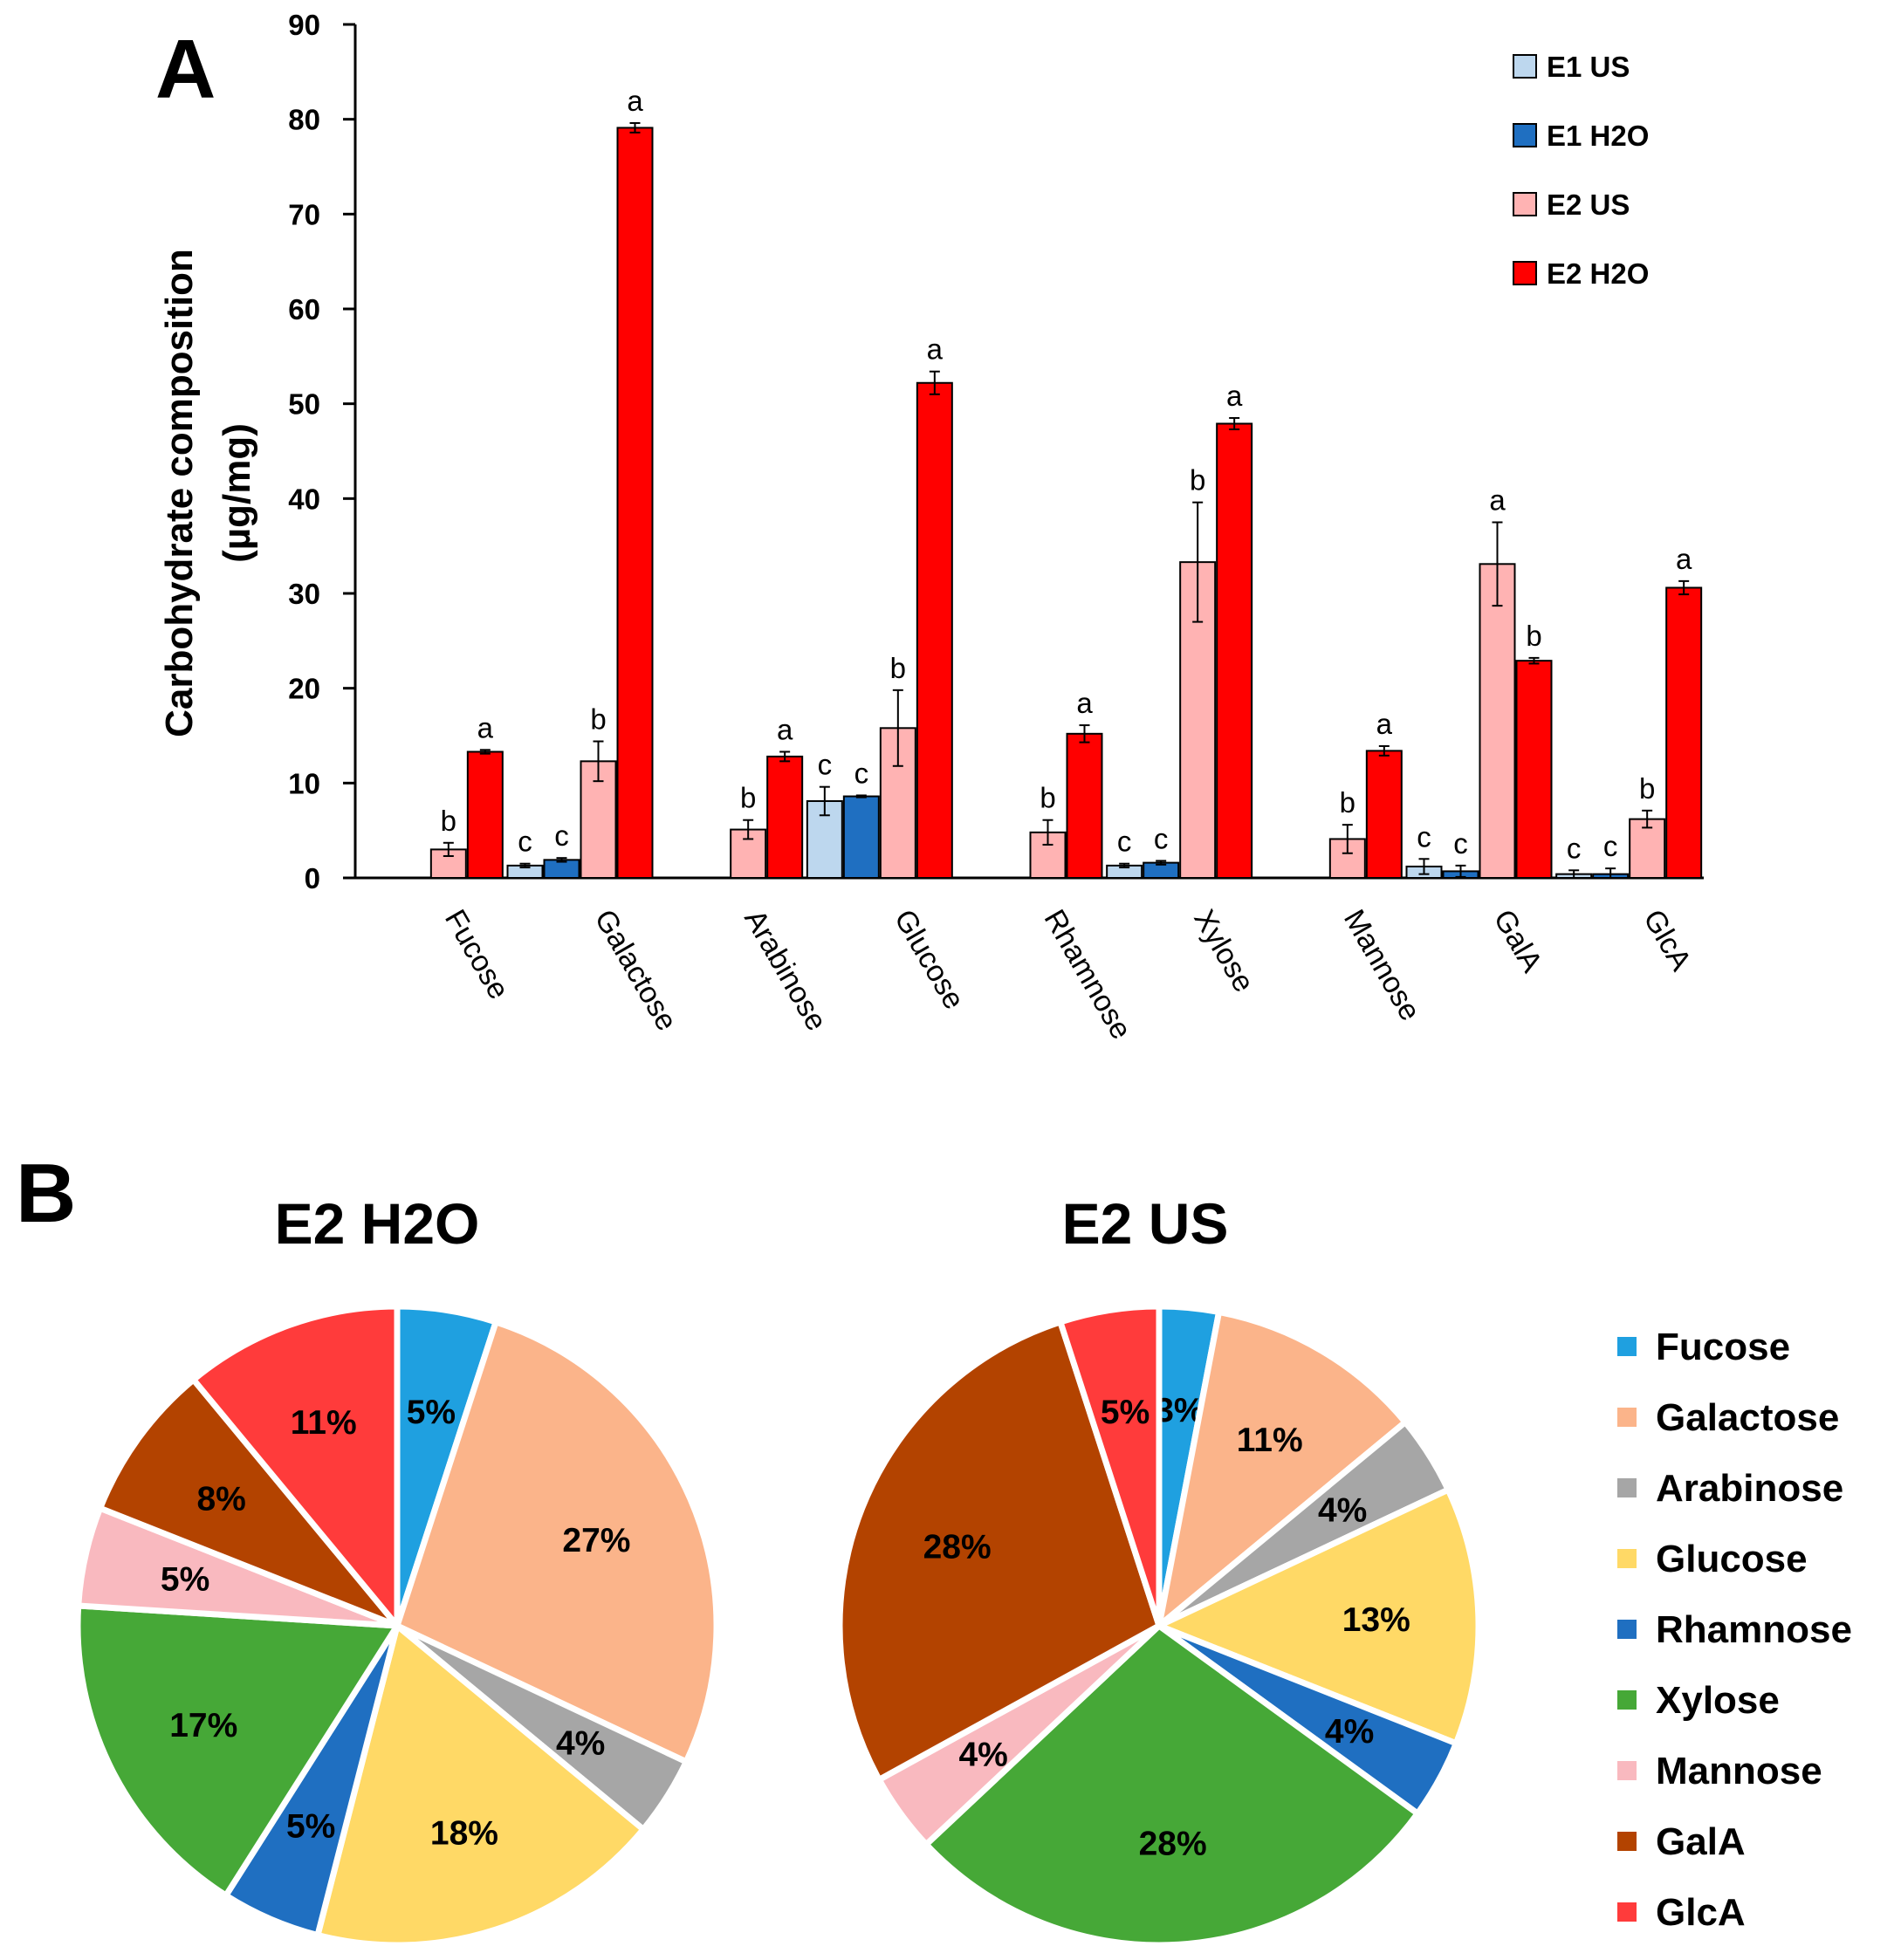  What do you see at coordinates (1754, 1630) in the screenshot?
I see `pie-legend-entry: Rhamnose` at bounding box center [1754, 1630].